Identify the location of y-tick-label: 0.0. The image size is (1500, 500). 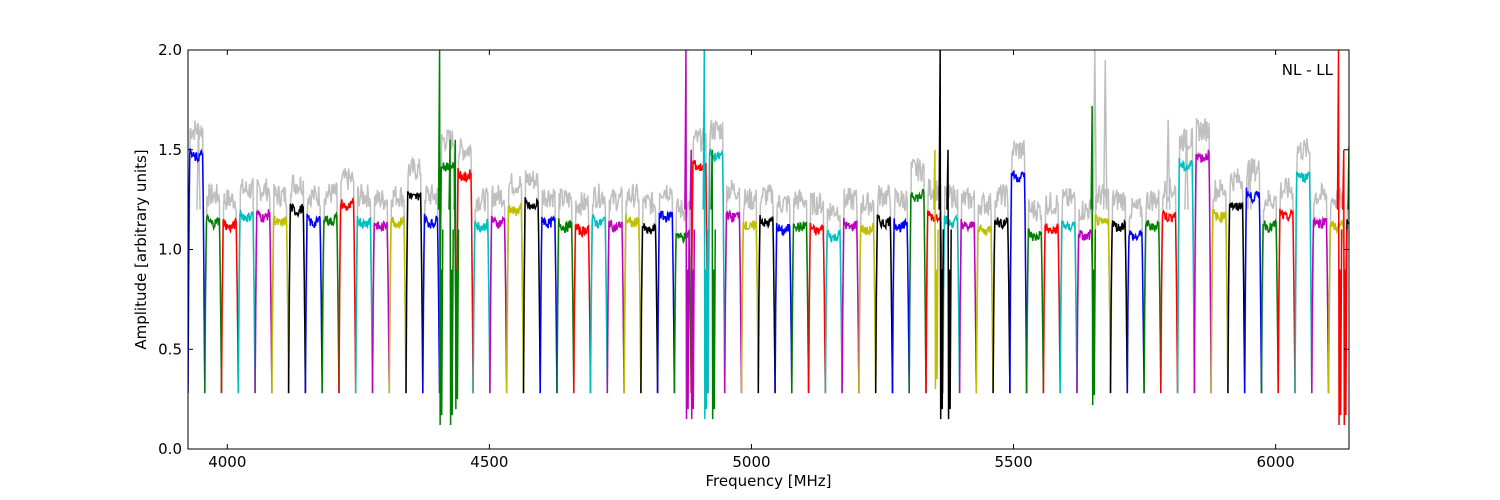
(170, 449).